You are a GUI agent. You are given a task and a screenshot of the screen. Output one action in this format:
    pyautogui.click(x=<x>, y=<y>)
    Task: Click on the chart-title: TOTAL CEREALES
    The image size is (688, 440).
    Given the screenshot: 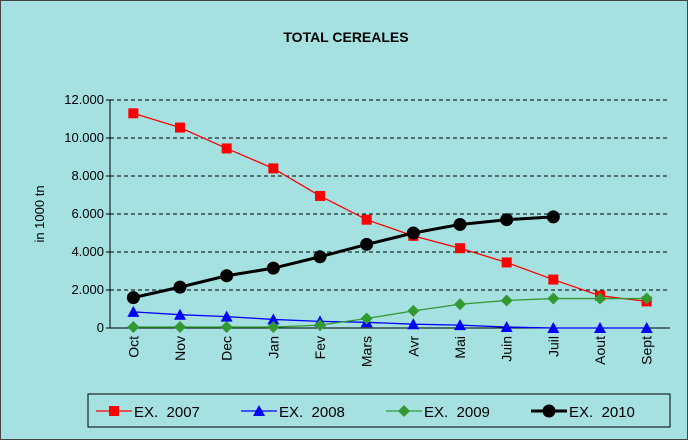 What is the action you would take?
    pyautogui.click(x=345, y=37)
    